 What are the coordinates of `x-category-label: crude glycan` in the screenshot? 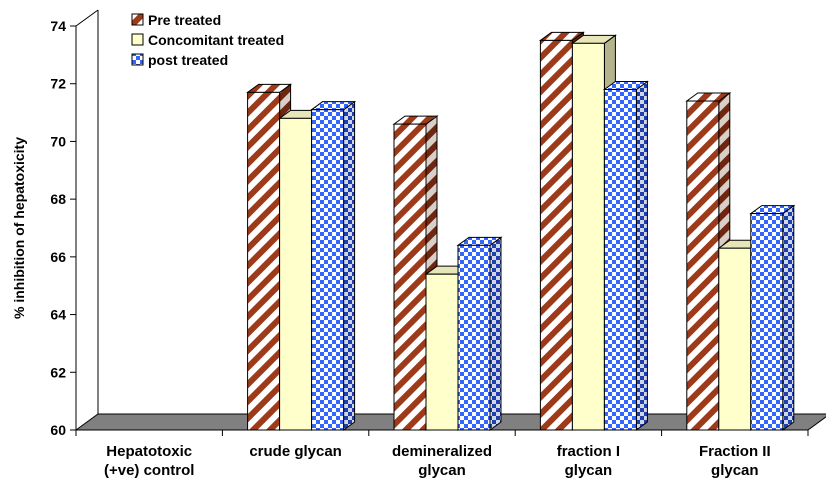 It's located at (295, 451).